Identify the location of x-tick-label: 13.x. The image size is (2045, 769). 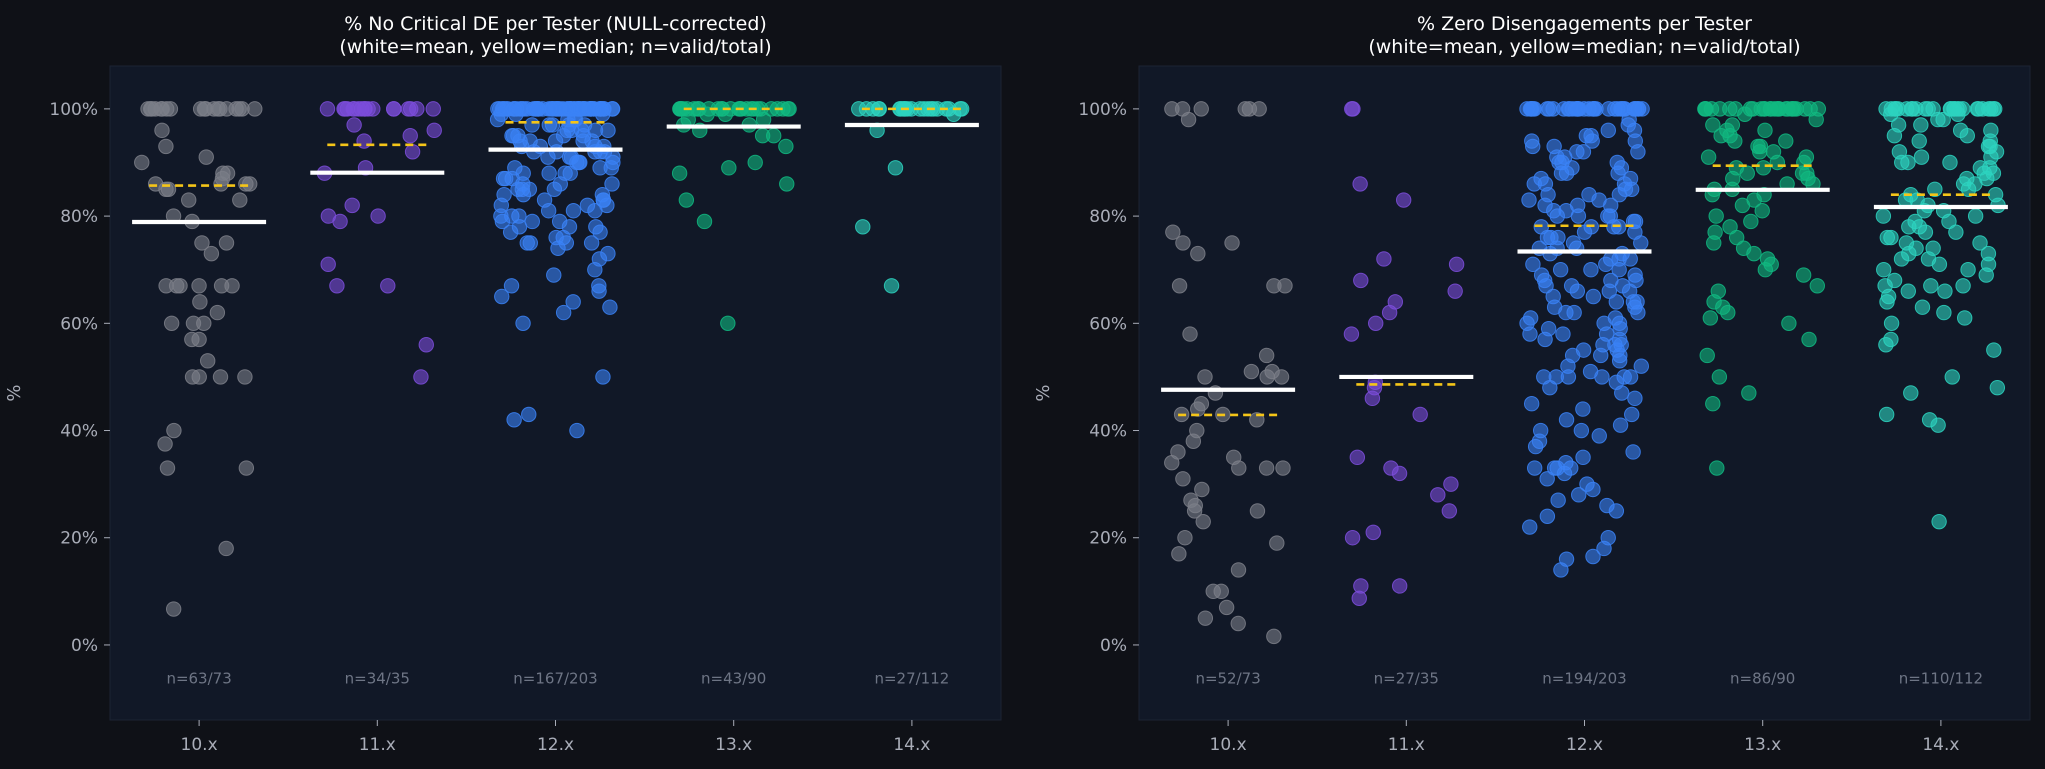
(733, 745).